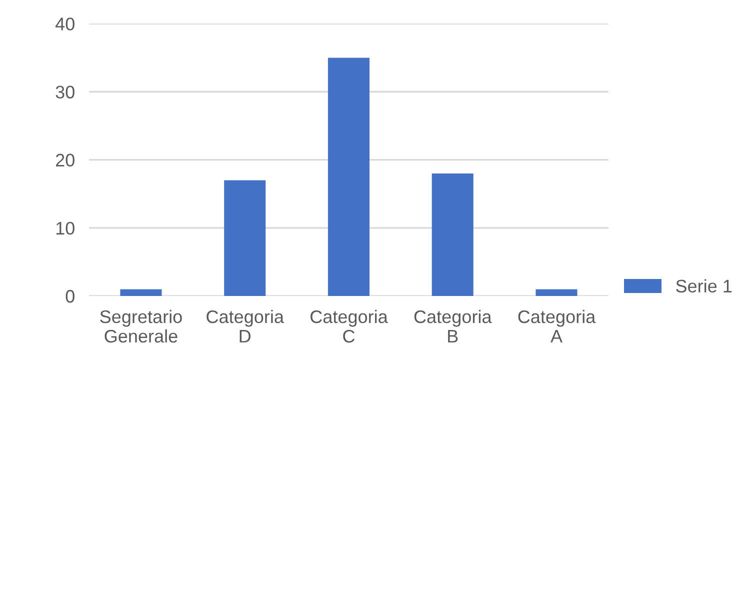  Describe the element at coordinates (65, 160) in the screenshot. I see `y-tick-label: 20` at that location.